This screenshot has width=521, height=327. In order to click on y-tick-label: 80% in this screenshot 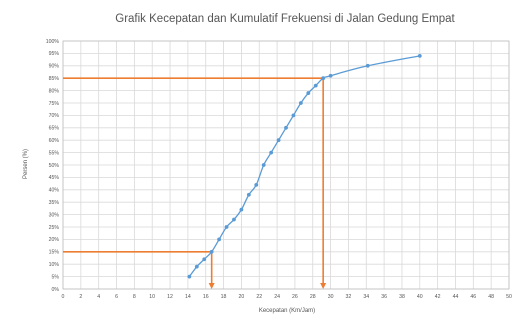, I will do `click(54, 91)`.